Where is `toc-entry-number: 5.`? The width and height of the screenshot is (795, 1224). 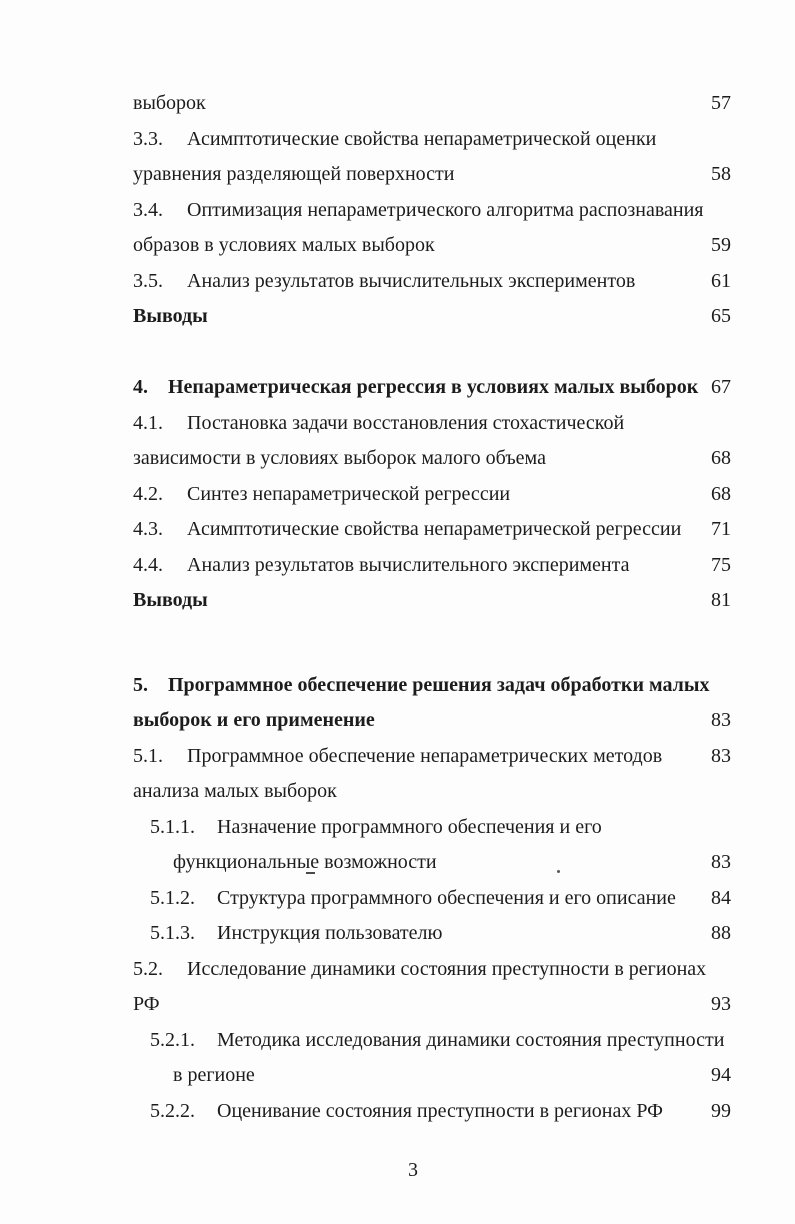 toc-entry-number: 5. is located at coordinates (140, 684).